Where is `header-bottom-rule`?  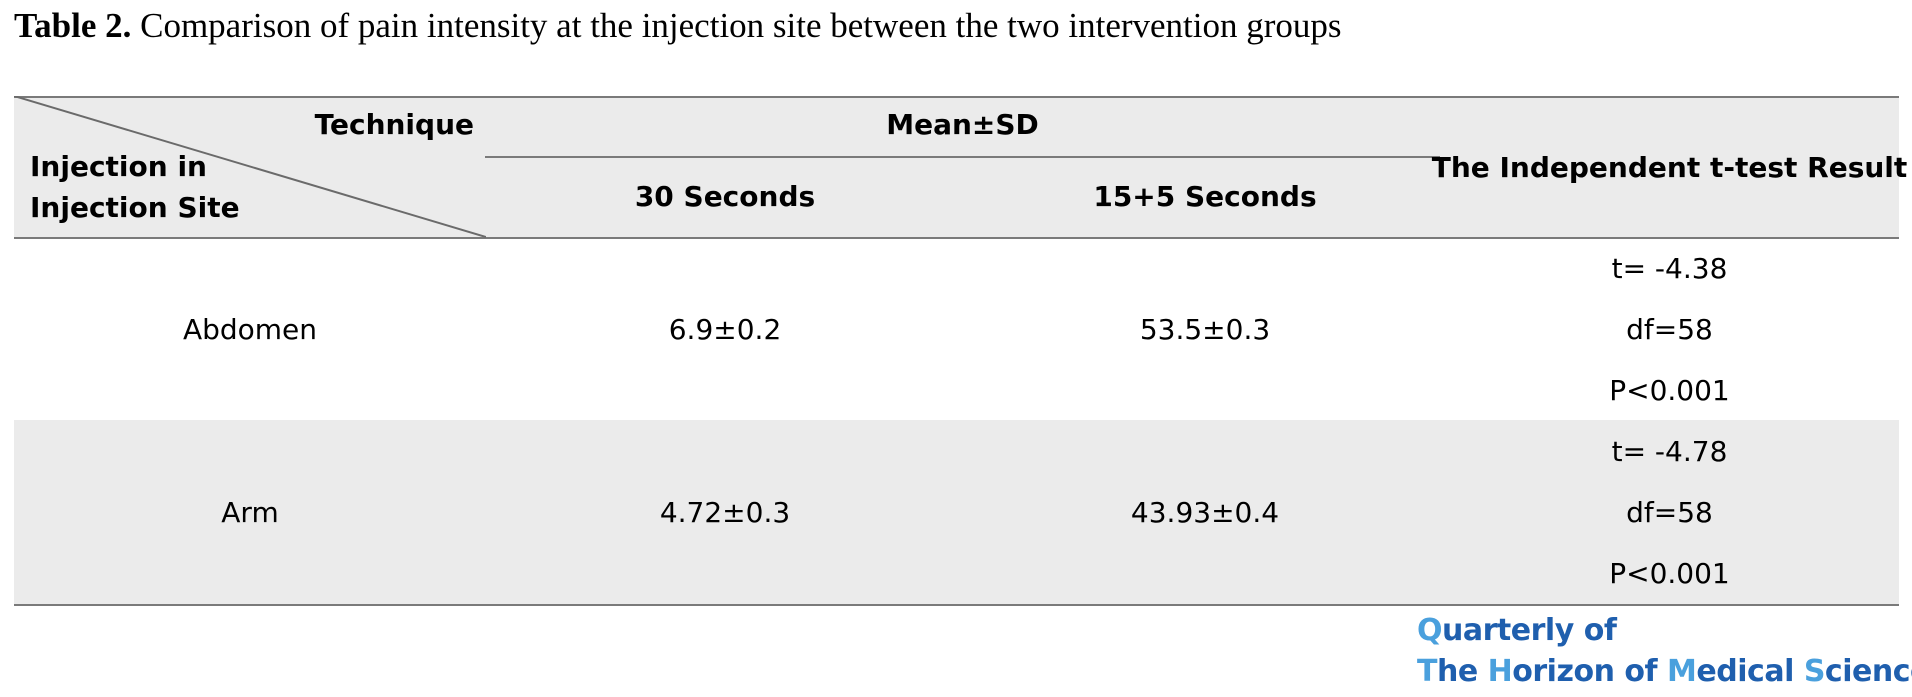
header-bottom-rule is located at coordinates (956, 238).